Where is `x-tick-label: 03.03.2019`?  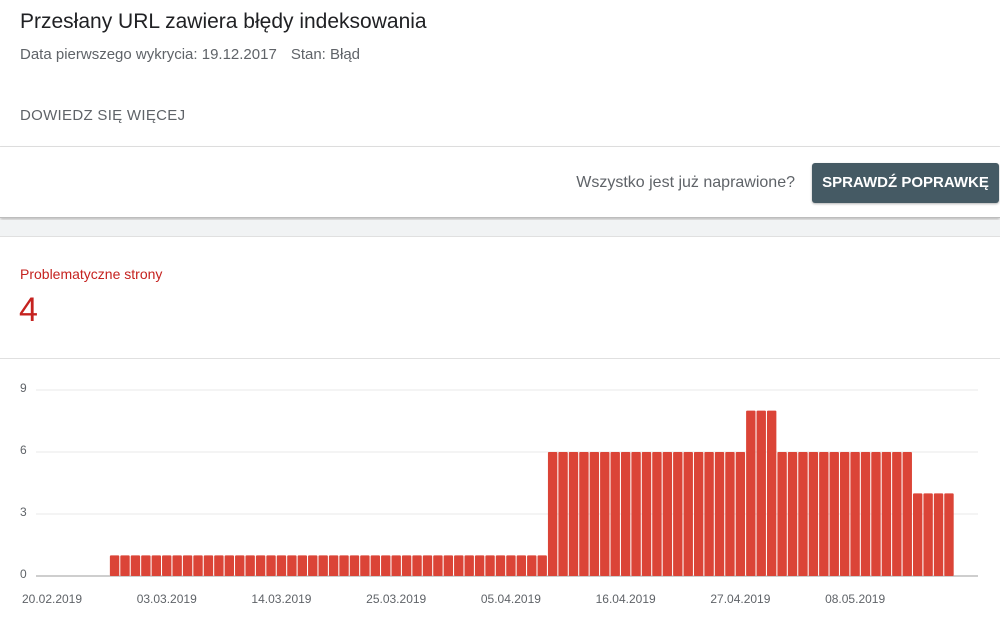
x-tick-label: 03.03.2019 is located at coordinates (167, 599).